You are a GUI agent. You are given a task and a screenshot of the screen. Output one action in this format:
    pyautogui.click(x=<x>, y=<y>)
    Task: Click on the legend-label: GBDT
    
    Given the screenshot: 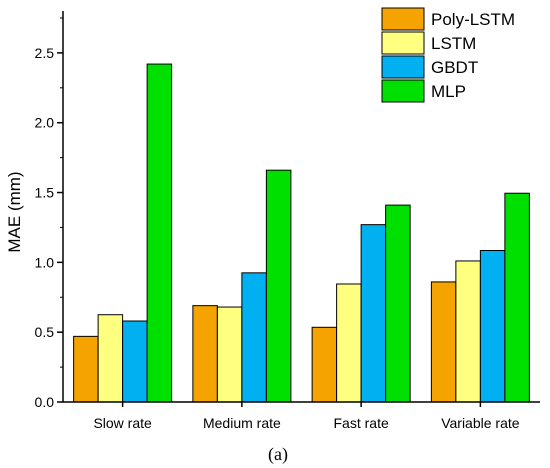 What is the action you would take?
    pyautogui.click(x=454, y=67)
    